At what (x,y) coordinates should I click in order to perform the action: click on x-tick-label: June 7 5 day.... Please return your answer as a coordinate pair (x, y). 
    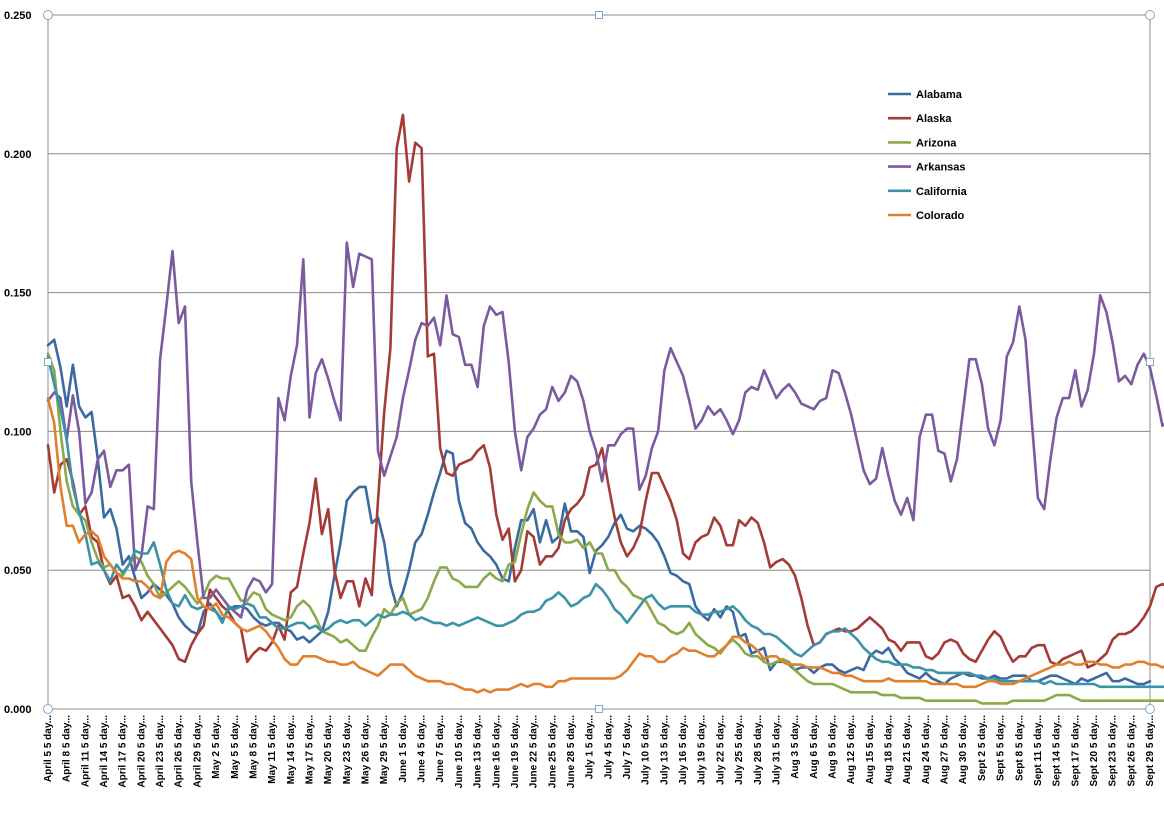
    Looking at the image, I should click on (440, 749).